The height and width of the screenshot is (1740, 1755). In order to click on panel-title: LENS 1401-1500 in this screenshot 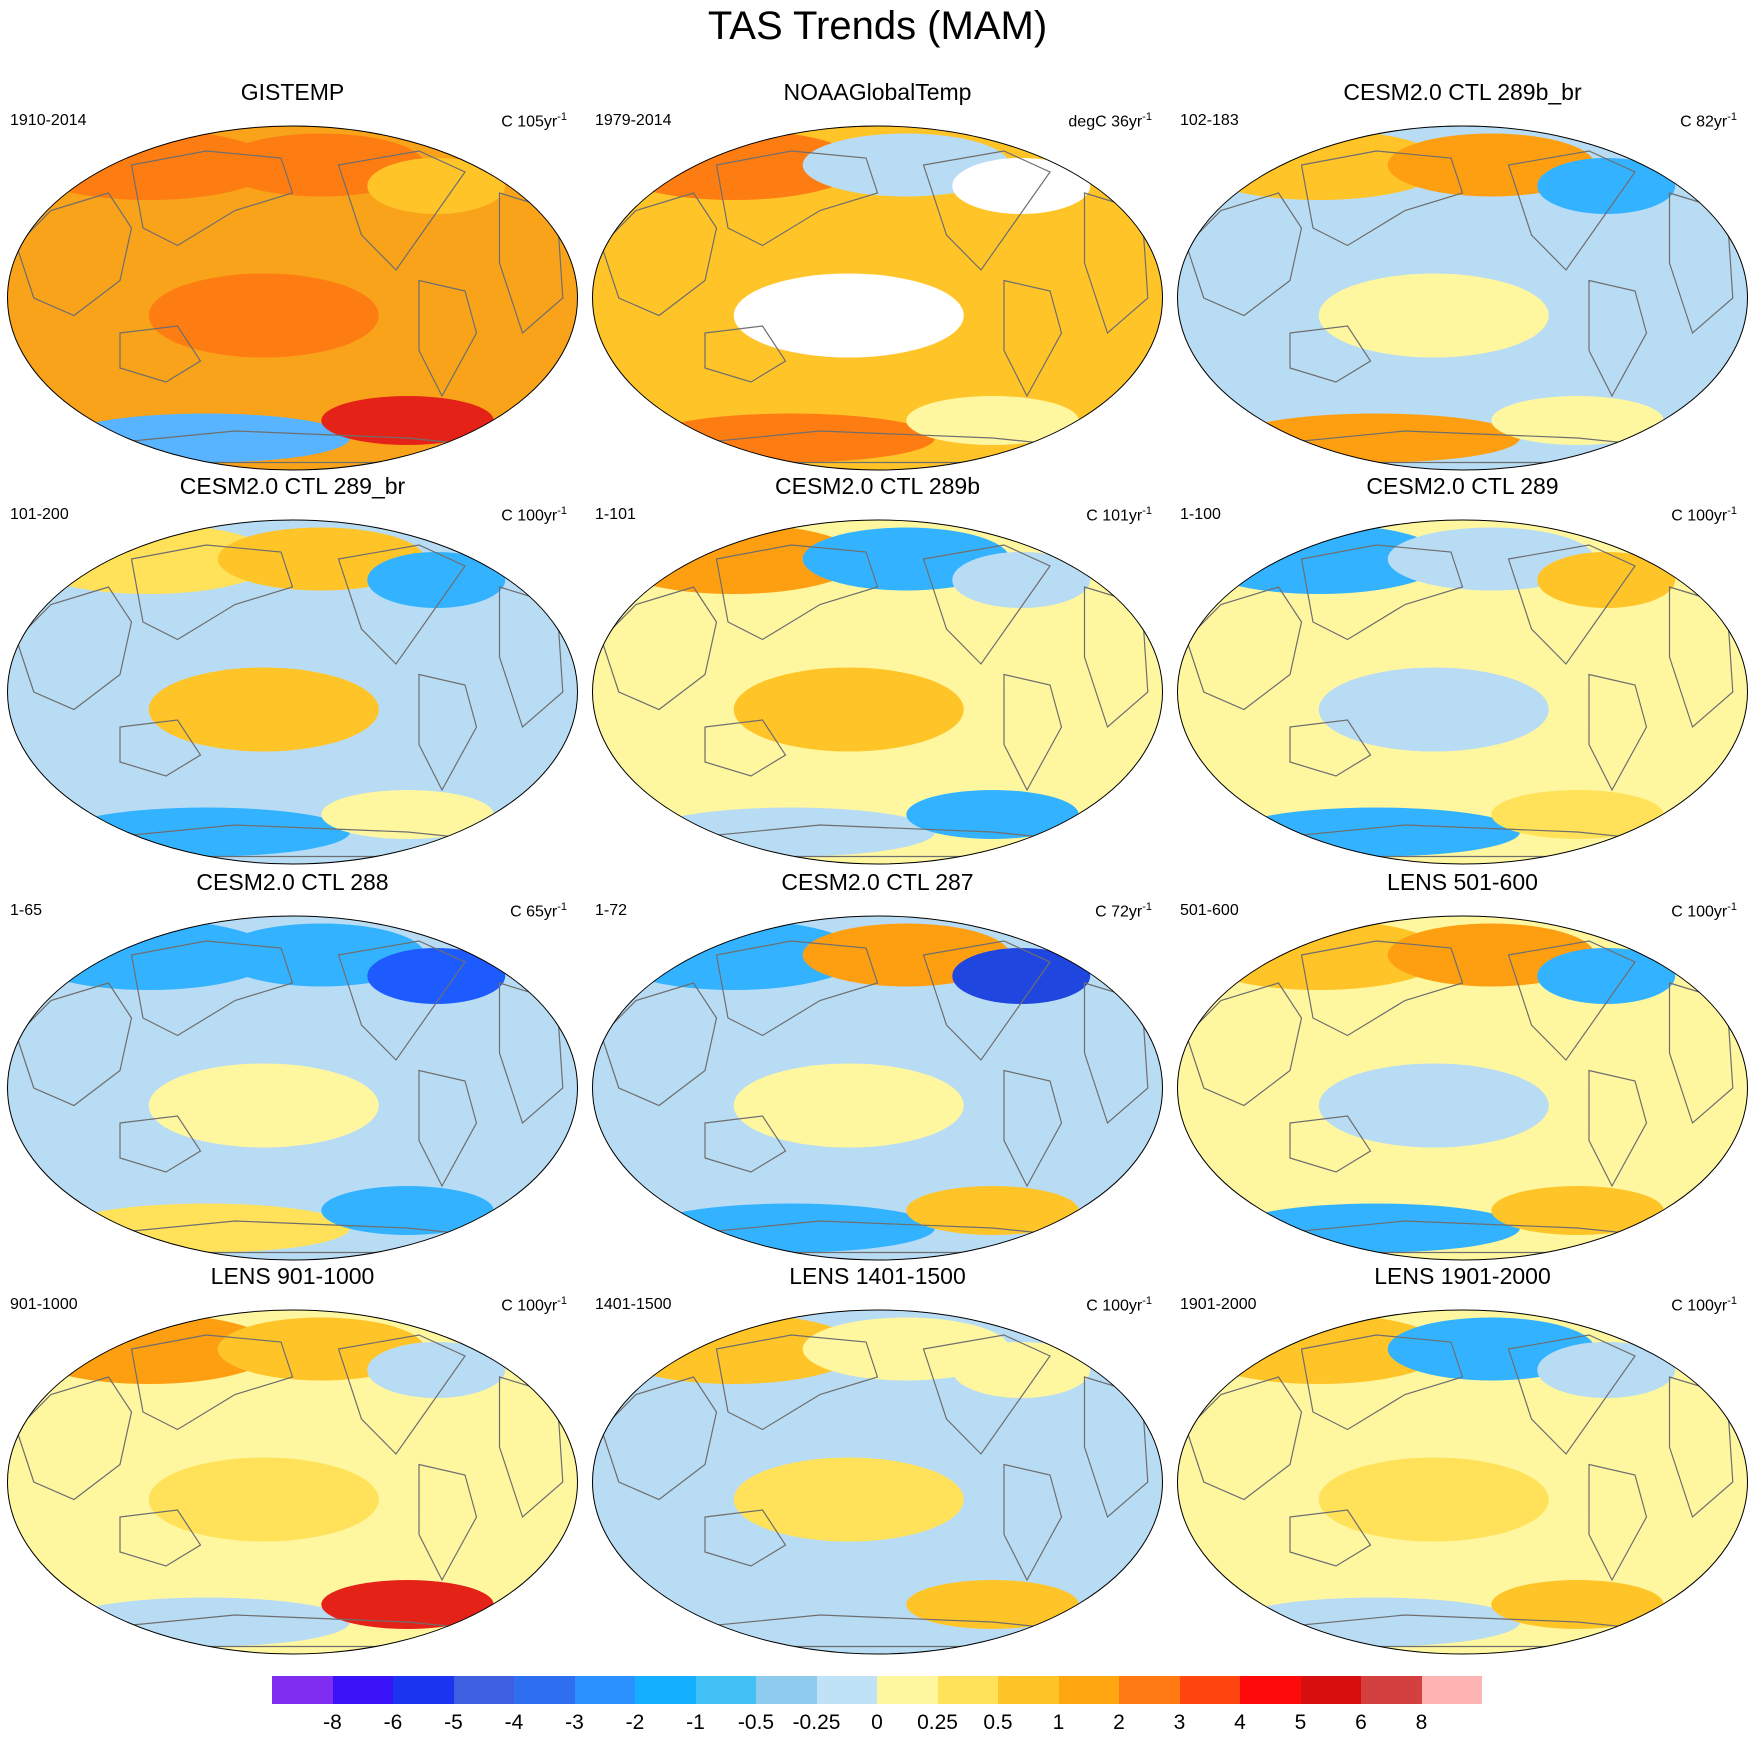, I will do `click(877, 1276)`.